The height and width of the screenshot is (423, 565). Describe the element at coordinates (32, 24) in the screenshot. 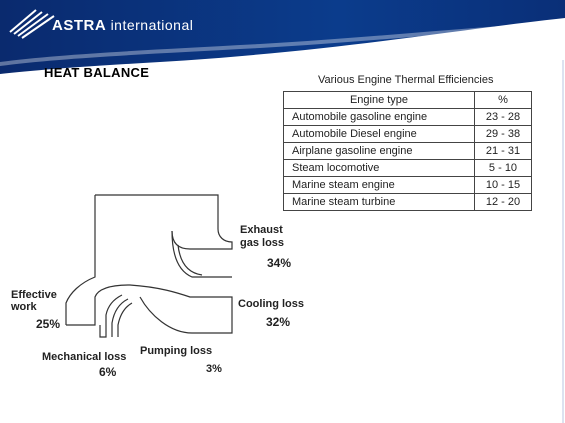

I see `astra-logo-icon` at that location.